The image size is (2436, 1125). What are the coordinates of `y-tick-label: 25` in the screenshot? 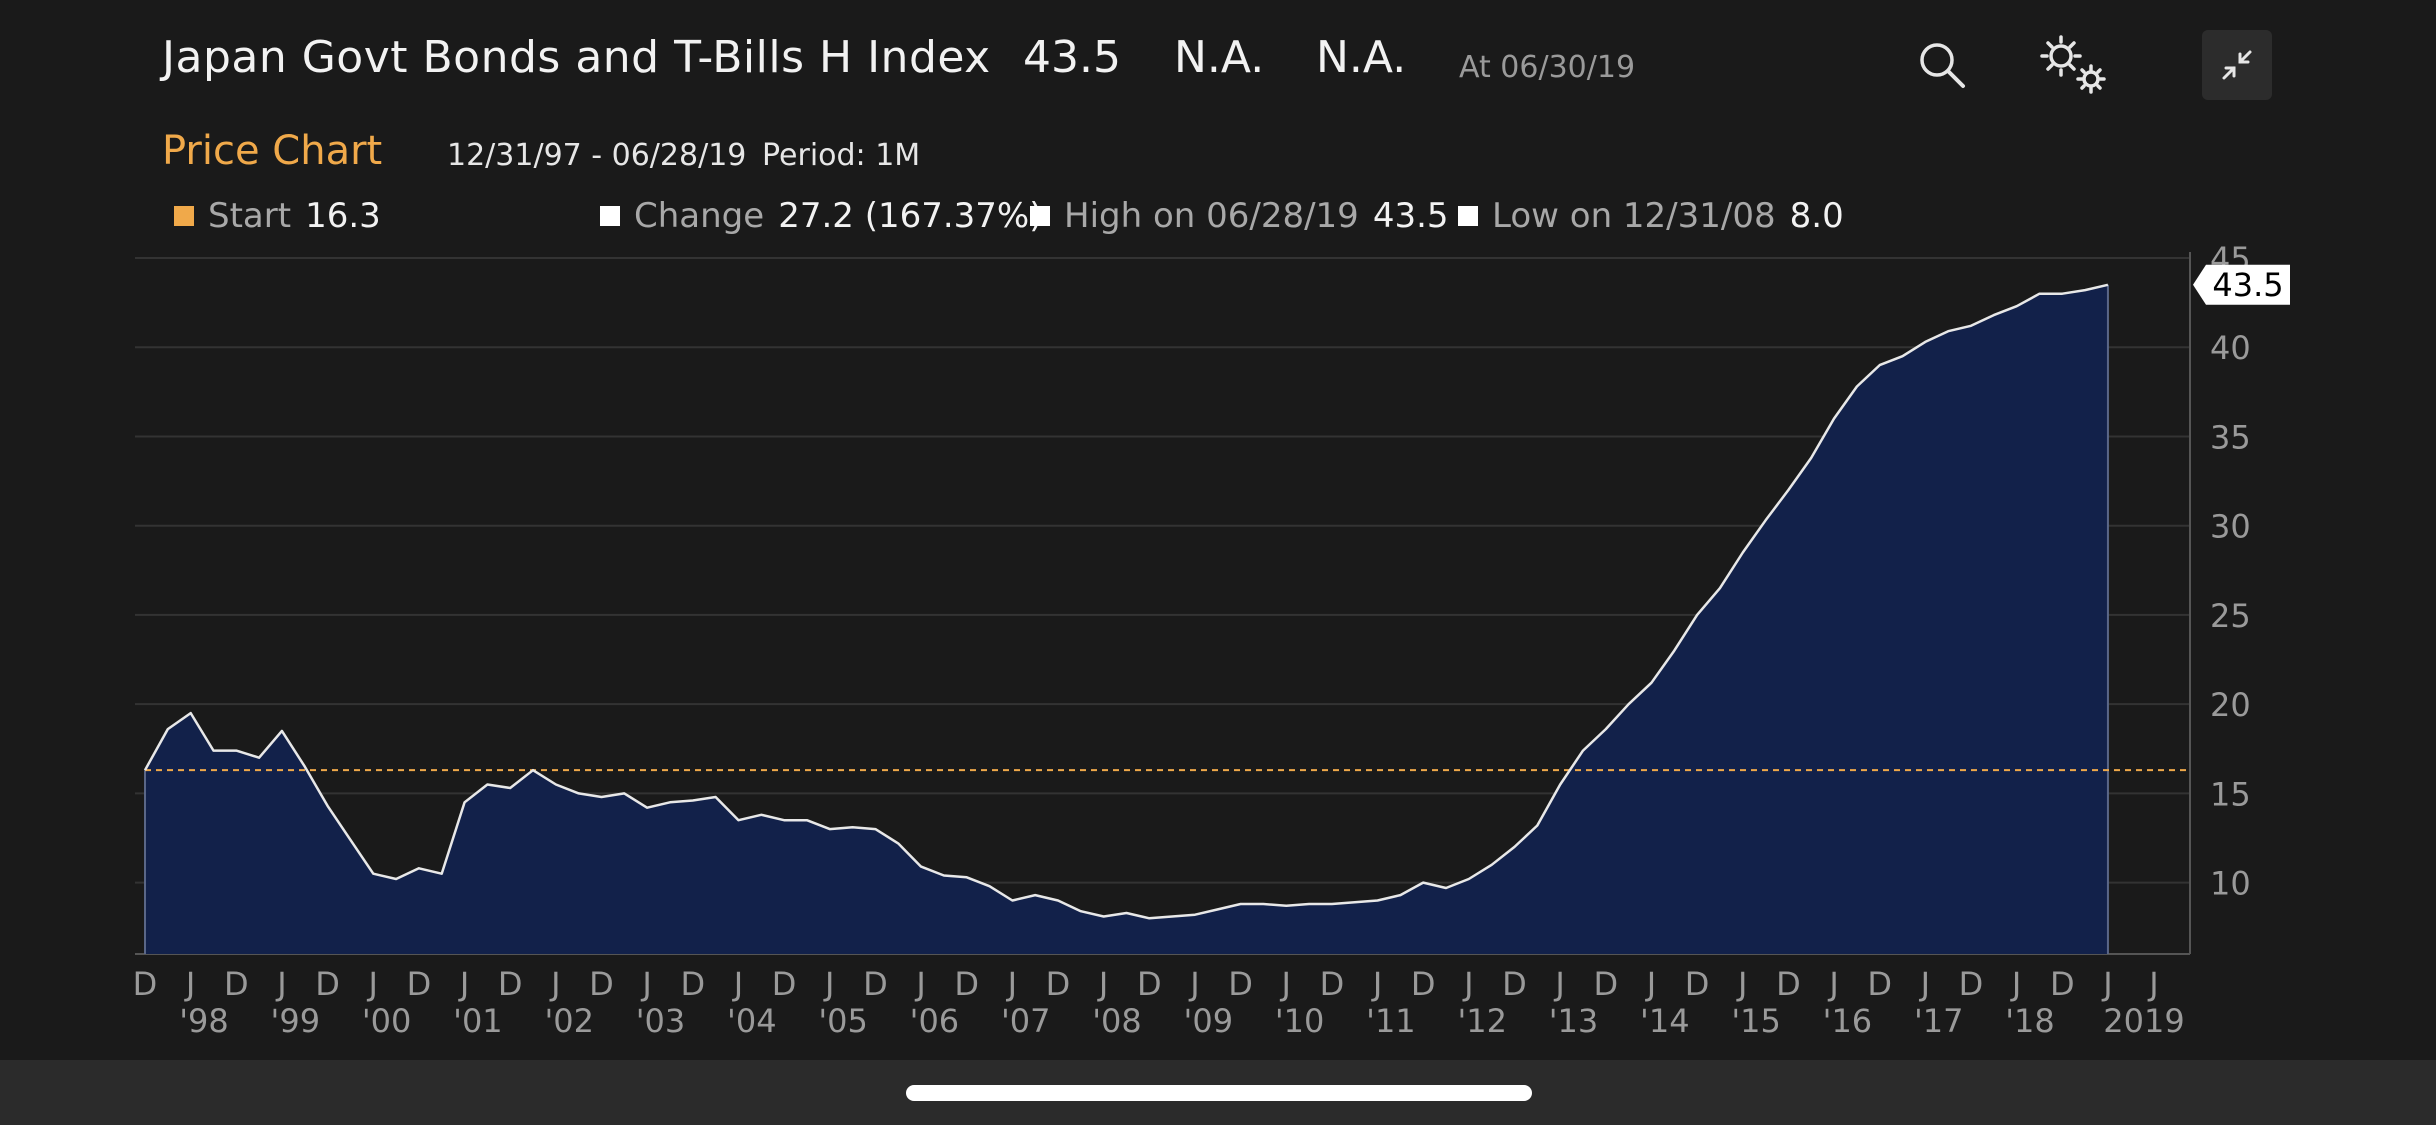 It's located at (2230, 616).